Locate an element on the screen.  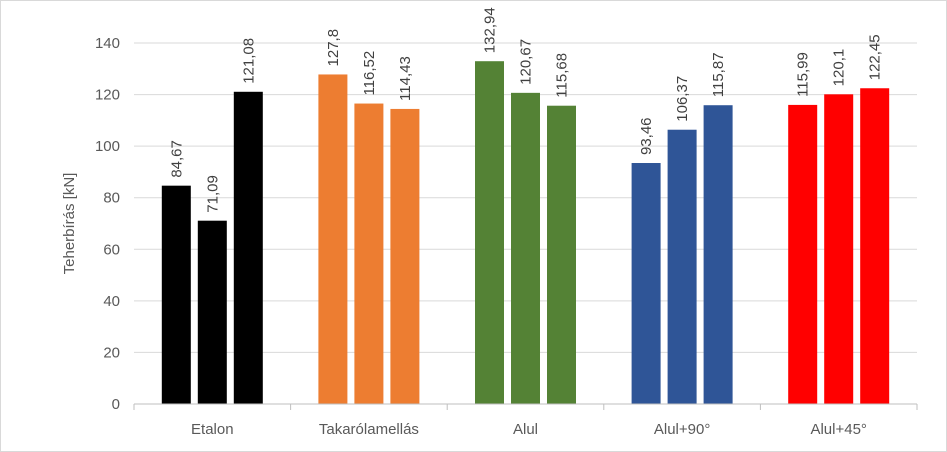
category-labels: Etalon Takarólamellás Alul Alul+90° Alul+45° is located at coordinates (529, 429).